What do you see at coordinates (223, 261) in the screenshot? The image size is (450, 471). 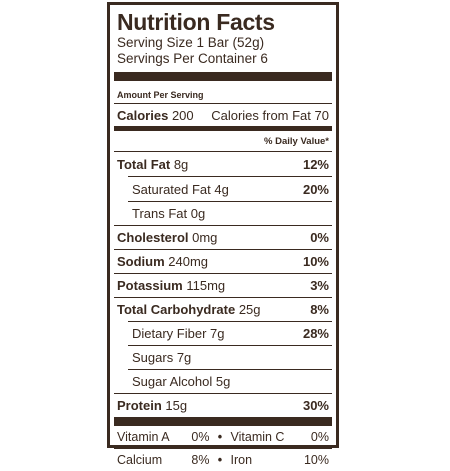 I see `nutrient-row: Sodium 240mg 10%` at bounding box center [223, 261].